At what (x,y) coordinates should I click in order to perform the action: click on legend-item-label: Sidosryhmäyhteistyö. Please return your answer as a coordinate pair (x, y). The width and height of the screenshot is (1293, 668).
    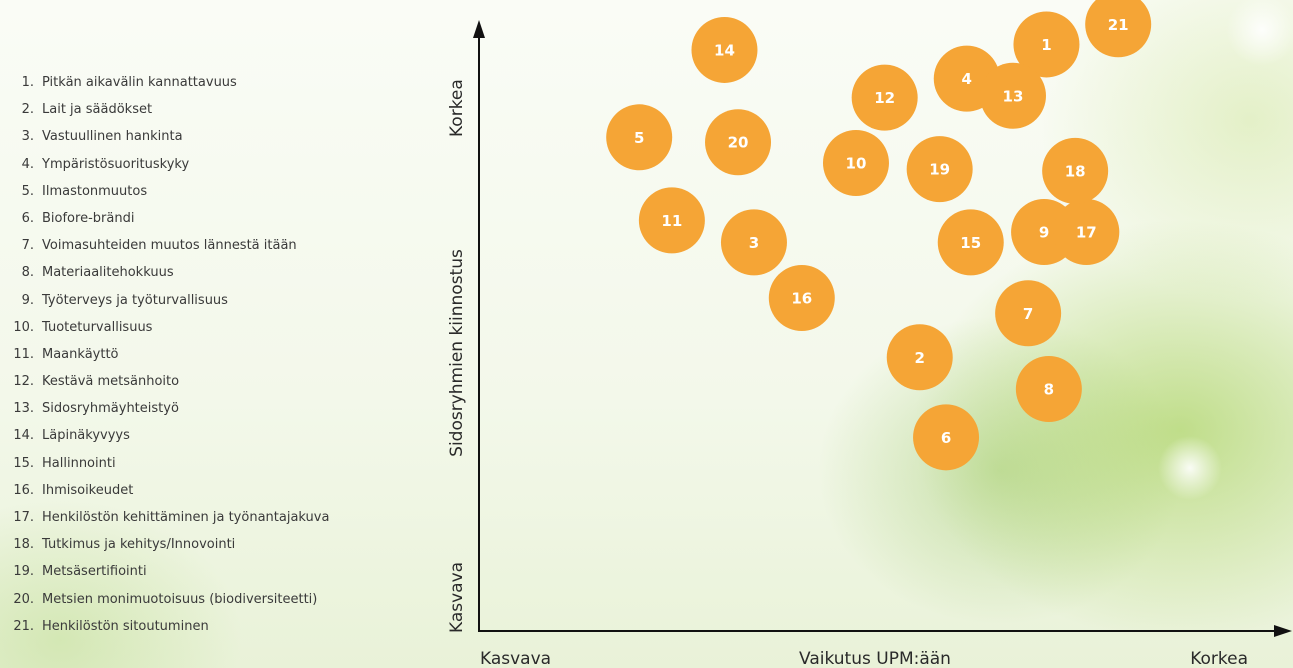
    Looking at the image, I should click on (110, 409).